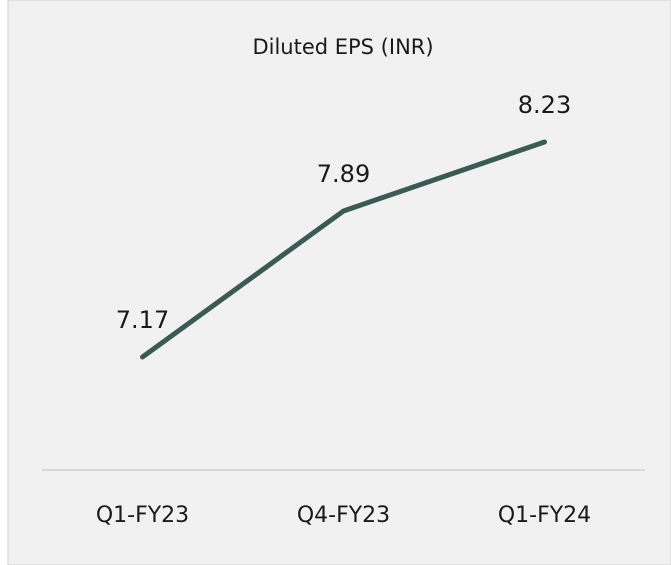 This screenshot has height=565, width=671. What do you see at coordinates (544, 515) in the screenshot?
I see `x-tick-label: Q1-FY24` at bounding box center [544, 515].